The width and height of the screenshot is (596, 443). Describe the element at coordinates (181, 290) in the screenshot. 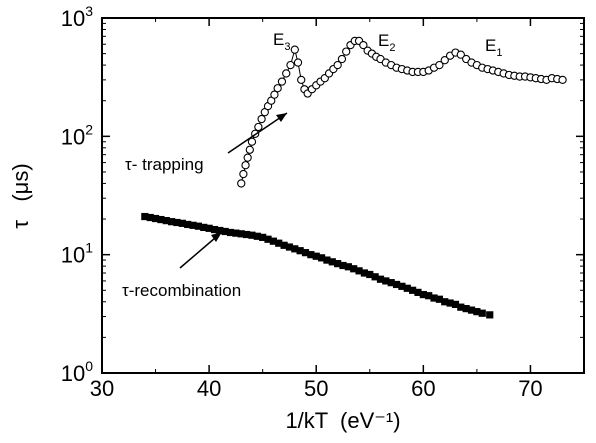

I see `recombination-label: τ-recombination` at that location.